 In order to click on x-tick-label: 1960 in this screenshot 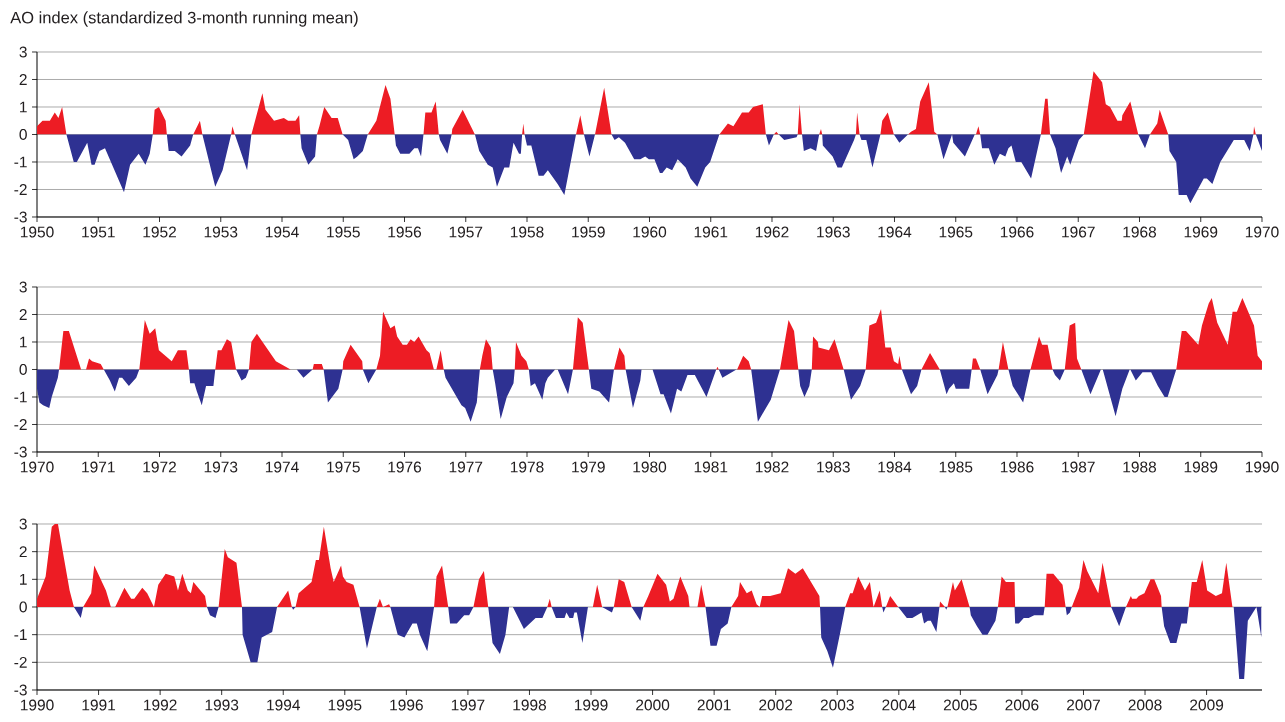, I will do `click(650, 232)`.